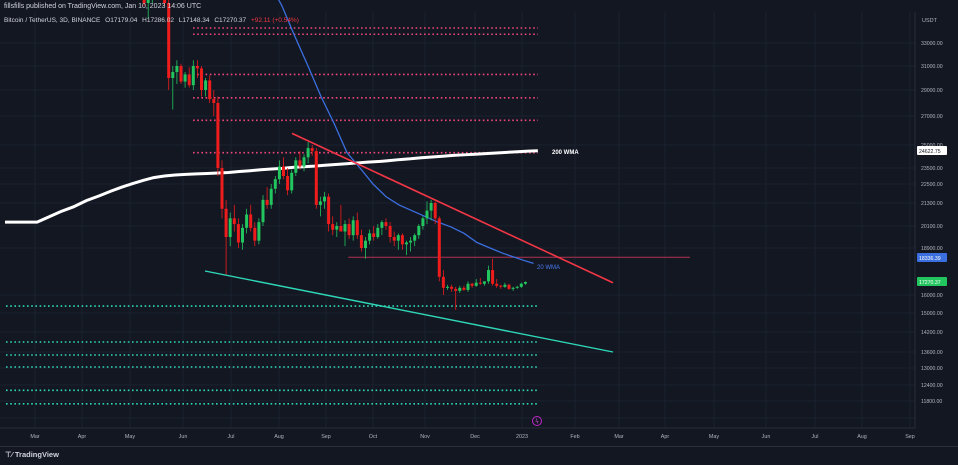  I want to click on price-tick-label: 16000.00, so click(932, 296).